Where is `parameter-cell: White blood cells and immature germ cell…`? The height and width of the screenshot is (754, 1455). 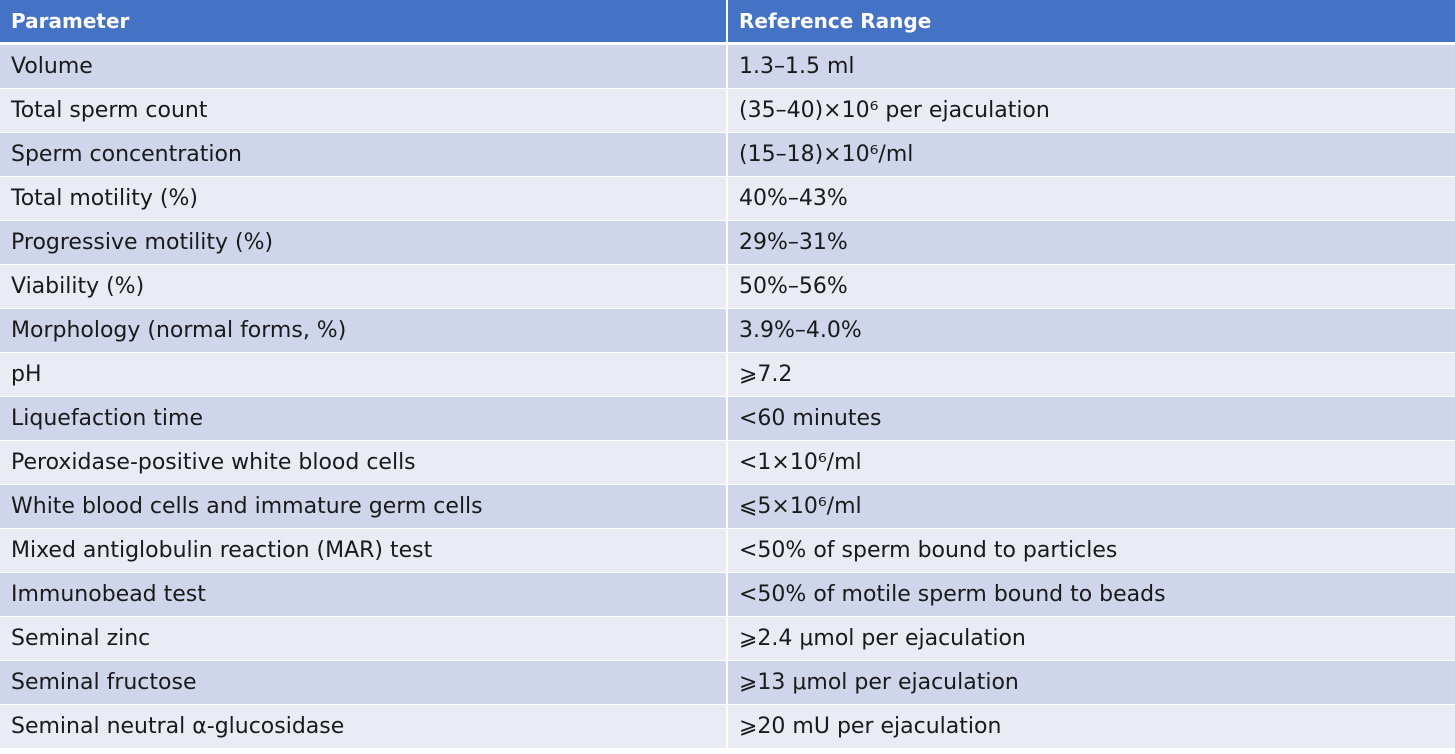 parameter-cell: White blood cells and immature germ cell… is located at coordinates (363, 506).